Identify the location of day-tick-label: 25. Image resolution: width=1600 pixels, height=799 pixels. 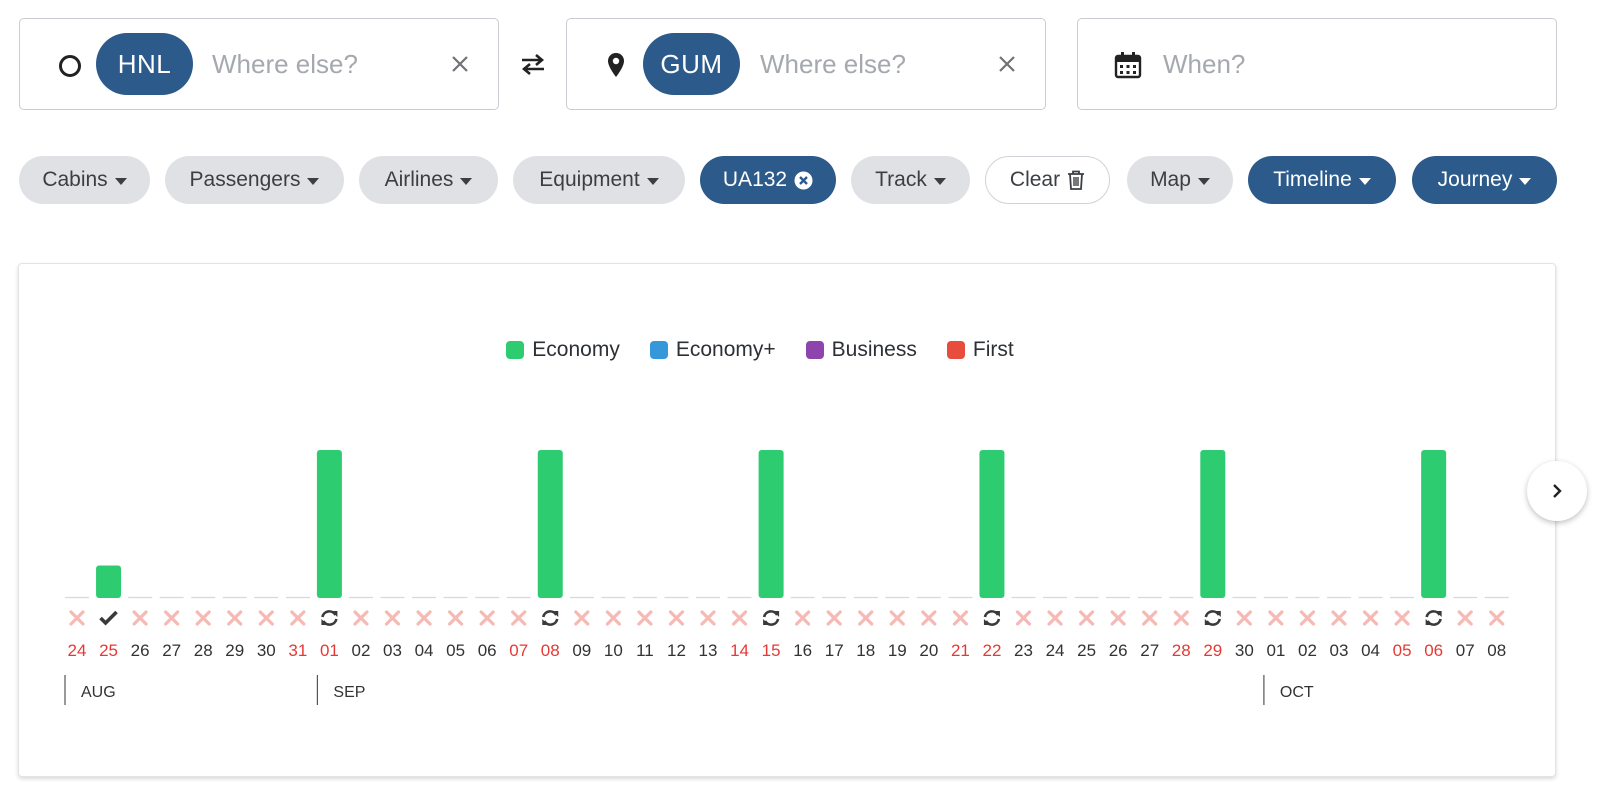
(1086, 650).